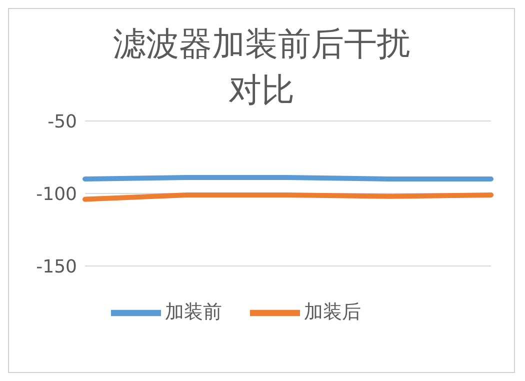 The height and width of the screenshot is (381, 525). I want to click on y-tick-label: -100, so click(56, 194).